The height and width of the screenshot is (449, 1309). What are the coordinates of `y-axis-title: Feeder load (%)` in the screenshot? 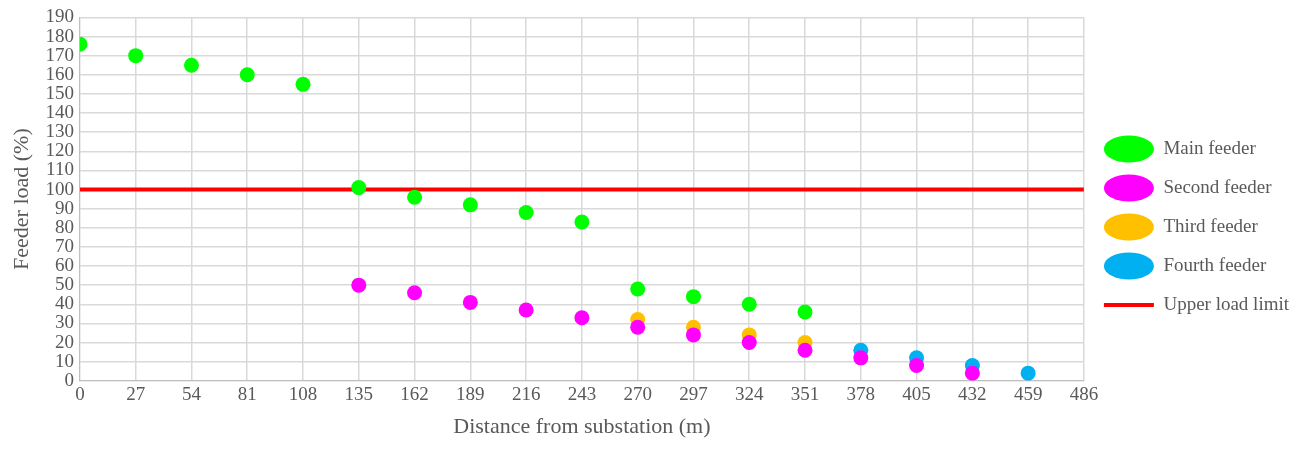 It's located at (20, 199).